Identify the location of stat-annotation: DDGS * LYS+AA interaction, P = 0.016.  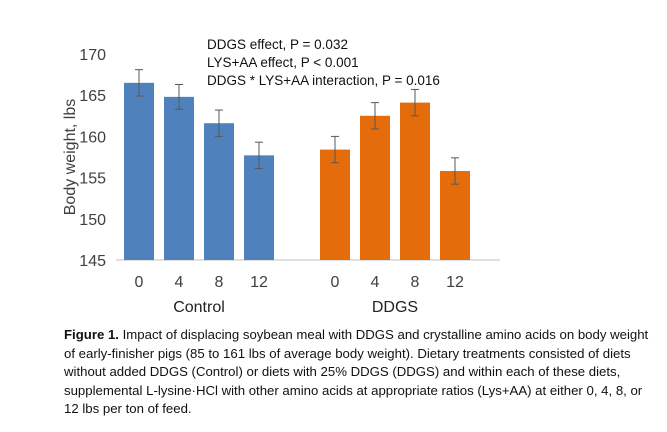
(323, 80).